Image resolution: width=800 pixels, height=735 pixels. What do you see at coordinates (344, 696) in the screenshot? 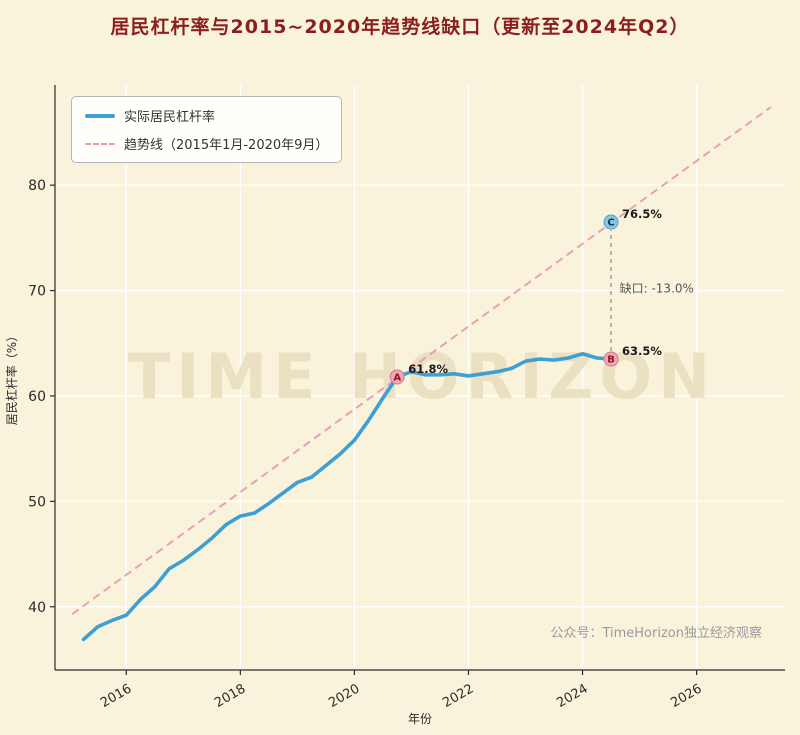
I see `x-tick-label: 2020` at bounding box center [344, 696].